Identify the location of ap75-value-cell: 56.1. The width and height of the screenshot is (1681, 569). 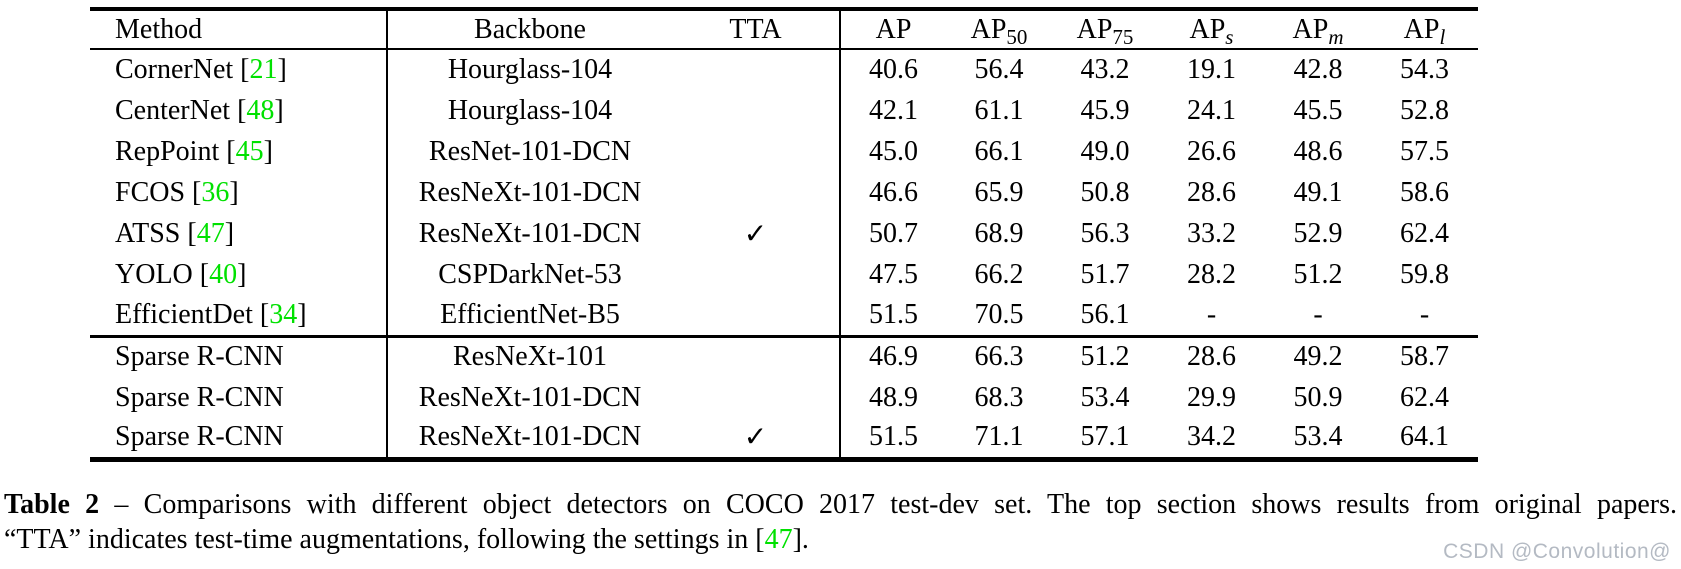
(1105, 316).